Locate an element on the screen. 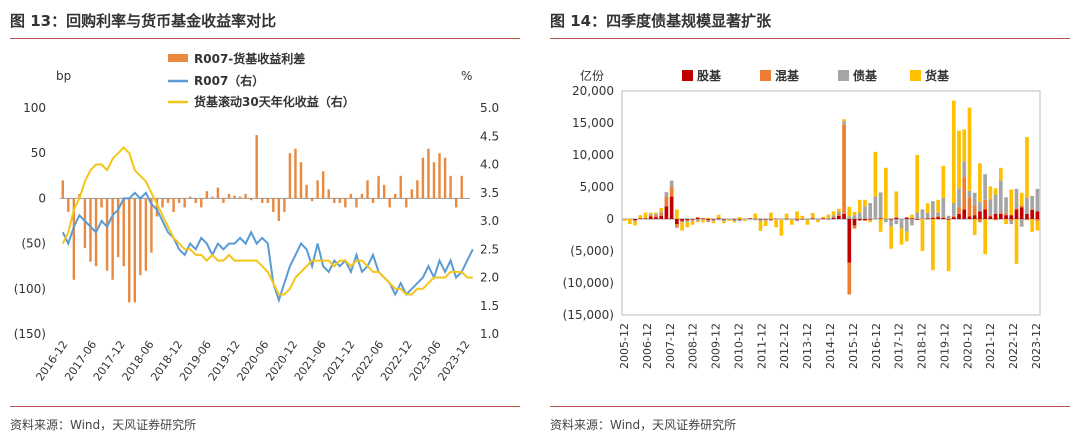 This screenshot has height=446, width=1080. y-axis-right-unit: % is located at coordinates (466, 76).